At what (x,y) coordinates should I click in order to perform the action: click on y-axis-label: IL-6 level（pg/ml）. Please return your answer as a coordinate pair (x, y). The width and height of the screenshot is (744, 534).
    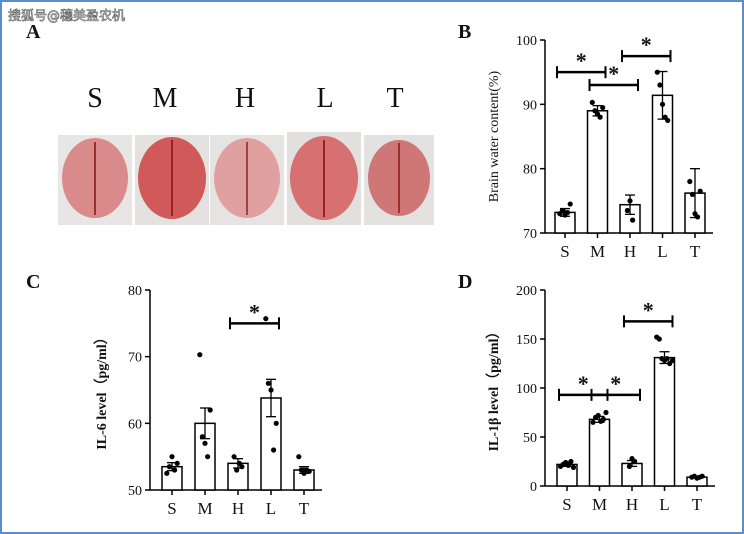
    Looking at the image, I should click on (102, 389).